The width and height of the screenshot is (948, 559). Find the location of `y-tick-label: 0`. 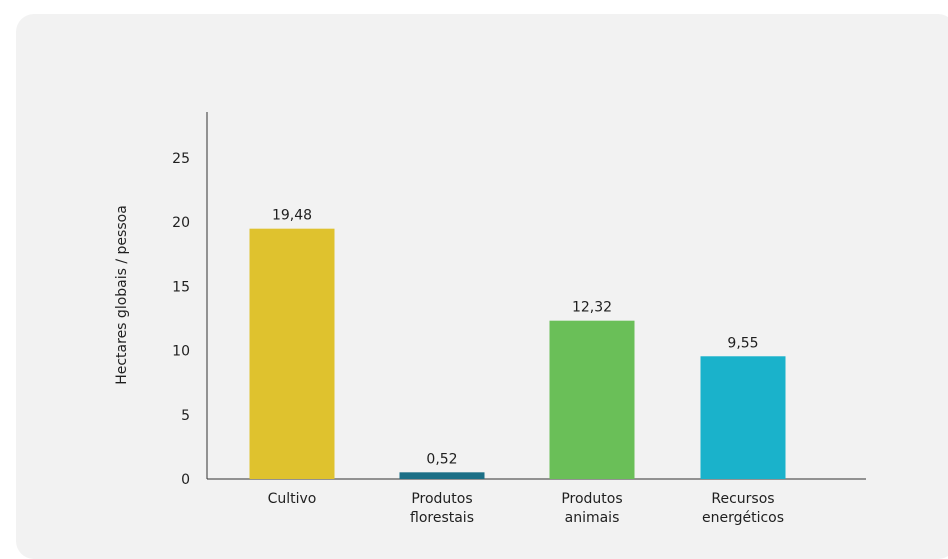

y-tick-label: 0 is located at coordinates (185, 480).